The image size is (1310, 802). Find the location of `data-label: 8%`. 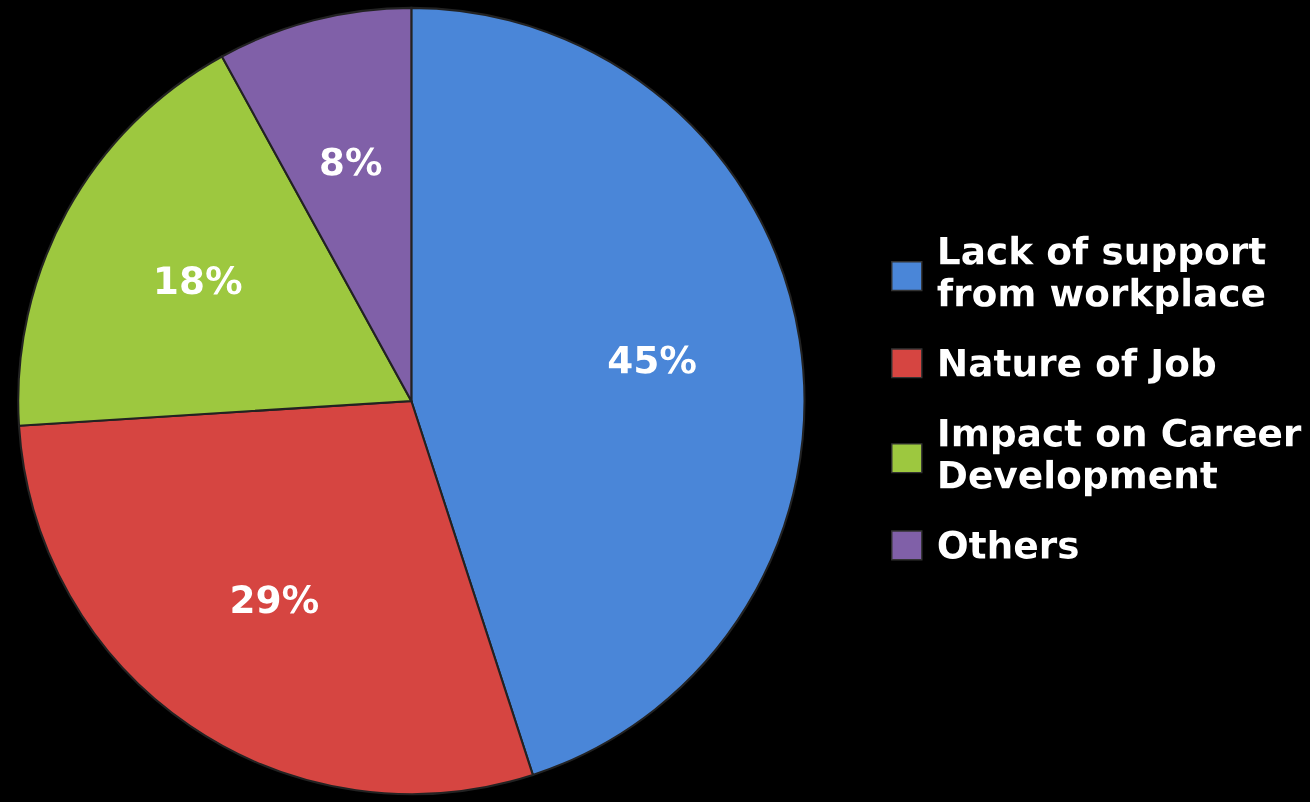

data-label: 8% is located at coordinates (351, 161).